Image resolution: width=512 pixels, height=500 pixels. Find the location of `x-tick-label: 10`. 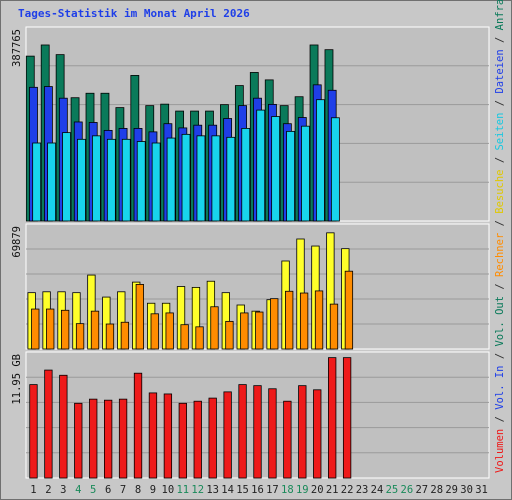

x-tick-label: 10 is located at coordinates (168, 490).